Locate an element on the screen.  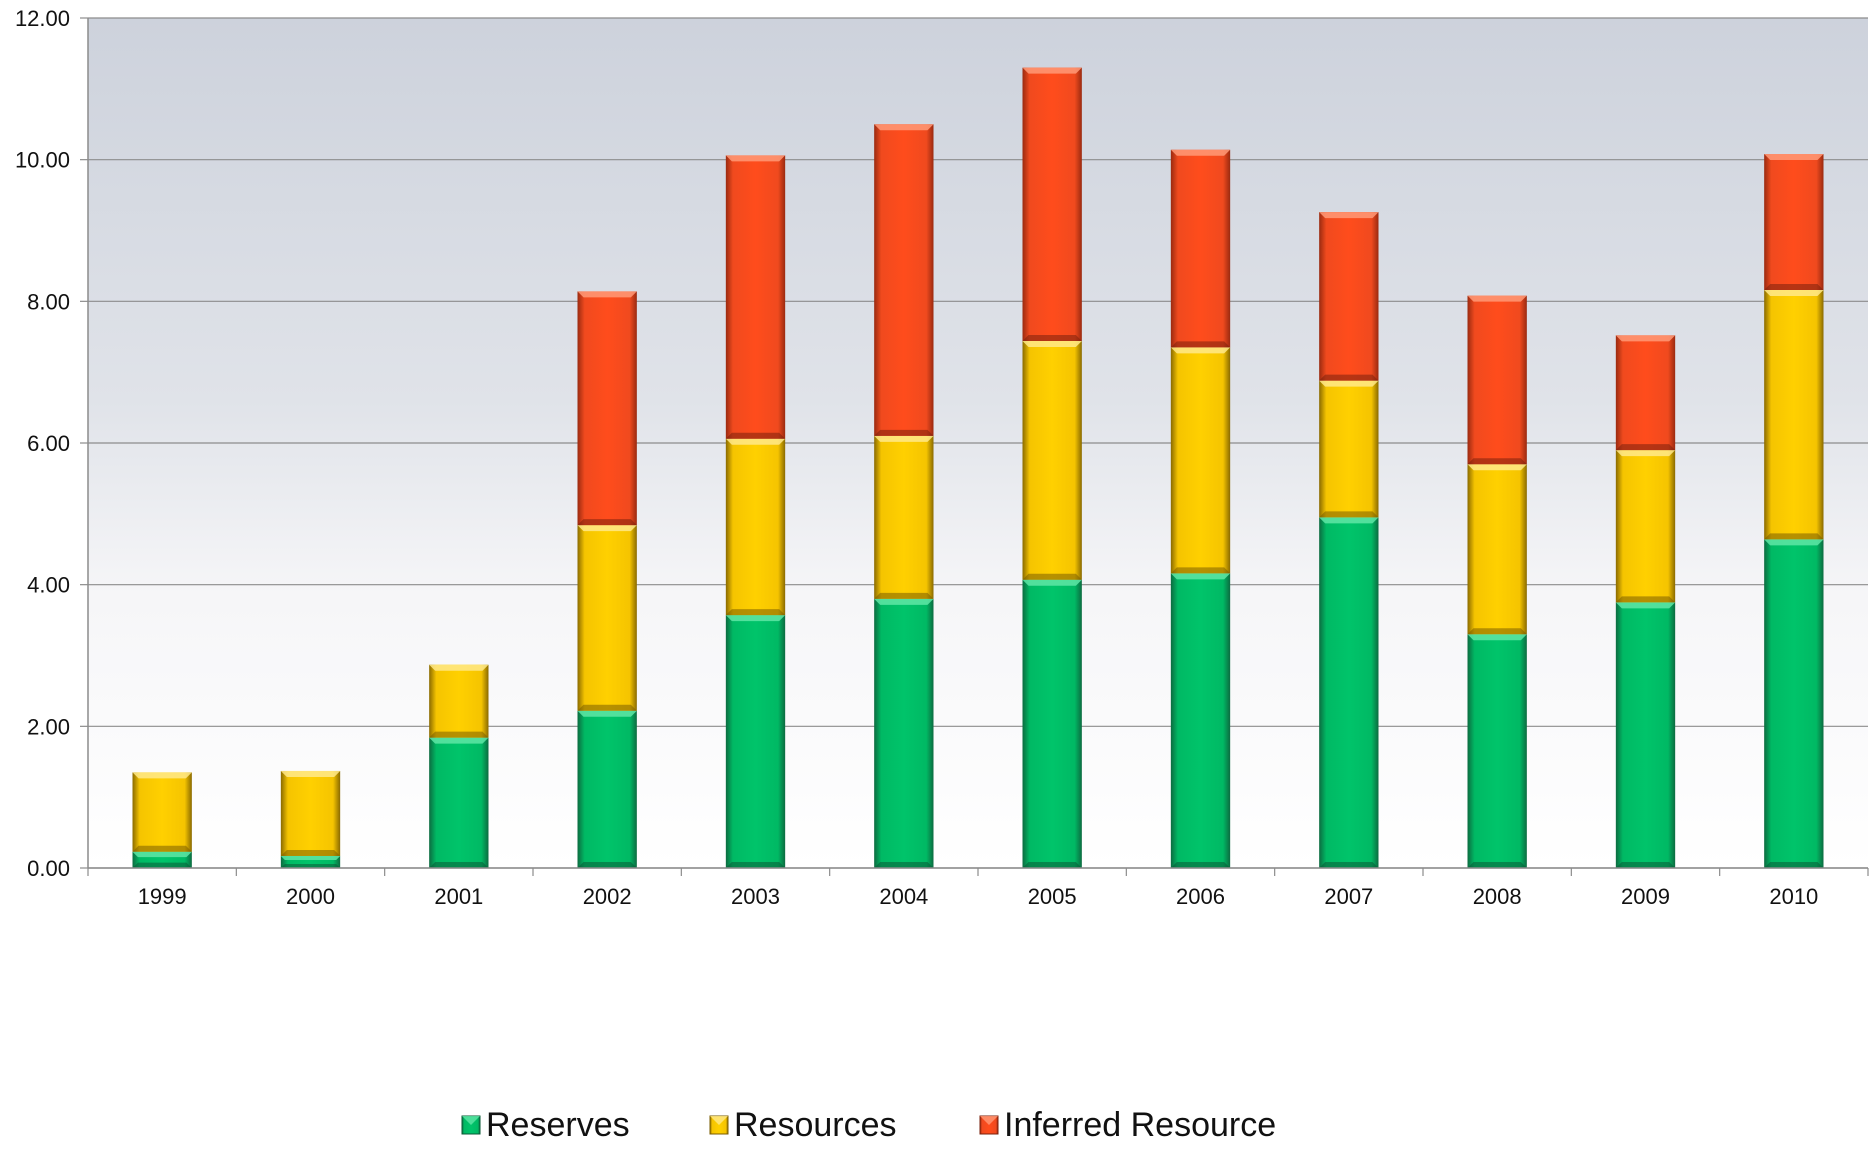
x-tick-label: 2003 is located at coordinates (755, 896).